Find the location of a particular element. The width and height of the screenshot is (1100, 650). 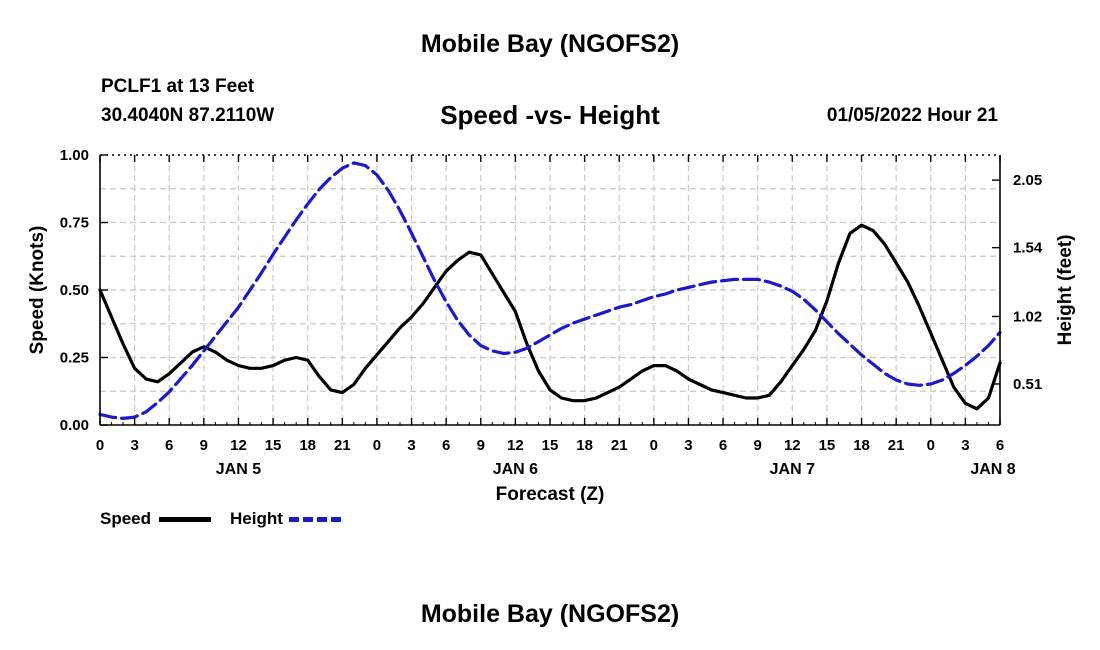

y-tick-label: 1.00 is located at coordinates (74, 155).